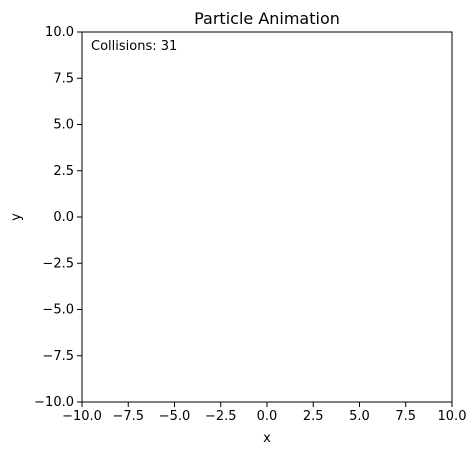 The image size is (476, 459). What do you see at coordinates (63, 125) in the screenshot?
I see `y-tick-label: 5.0` at bounding box center [63, 125].